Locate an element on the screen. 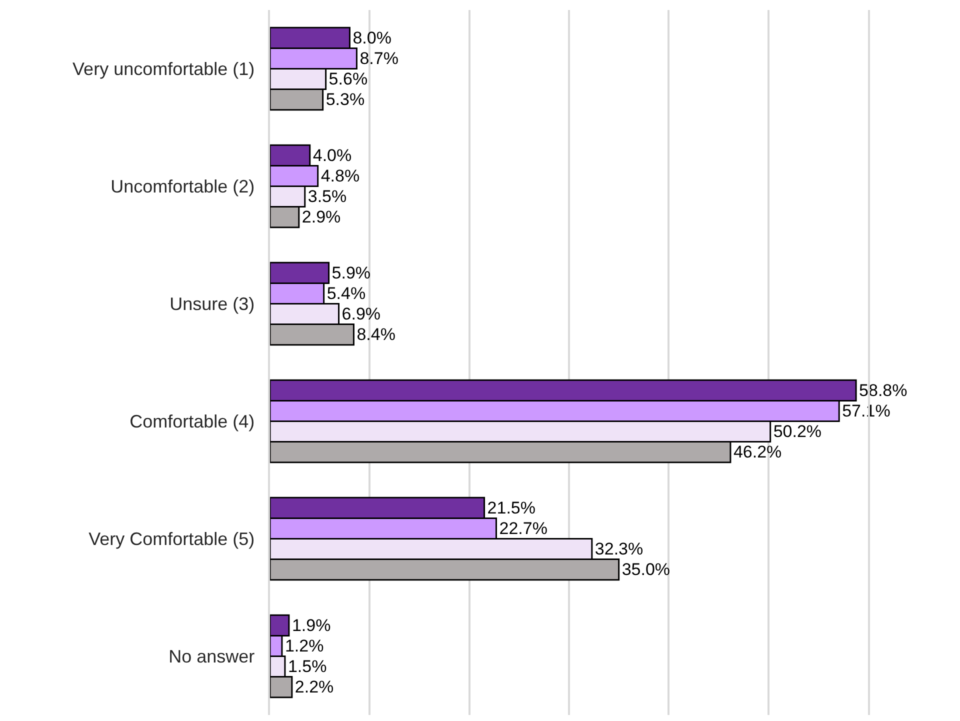 This screenshot has width=960, height=721. y-tick-label: Very Comfortable (5) is located at coordinates (171, 539).